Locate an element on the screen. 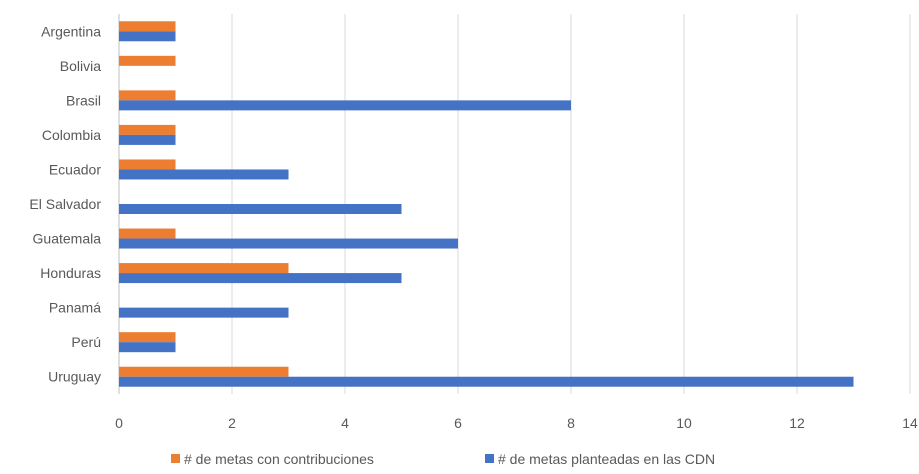  x-tick-label: 14 is located at coordinates (910, 423).